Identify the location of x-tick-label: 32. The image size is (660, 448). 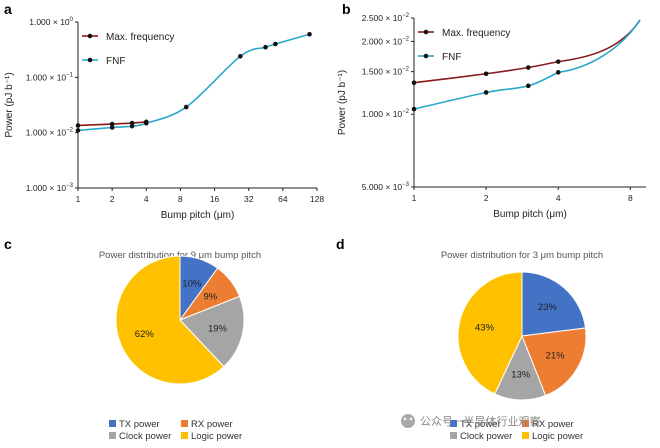
(249, 199).